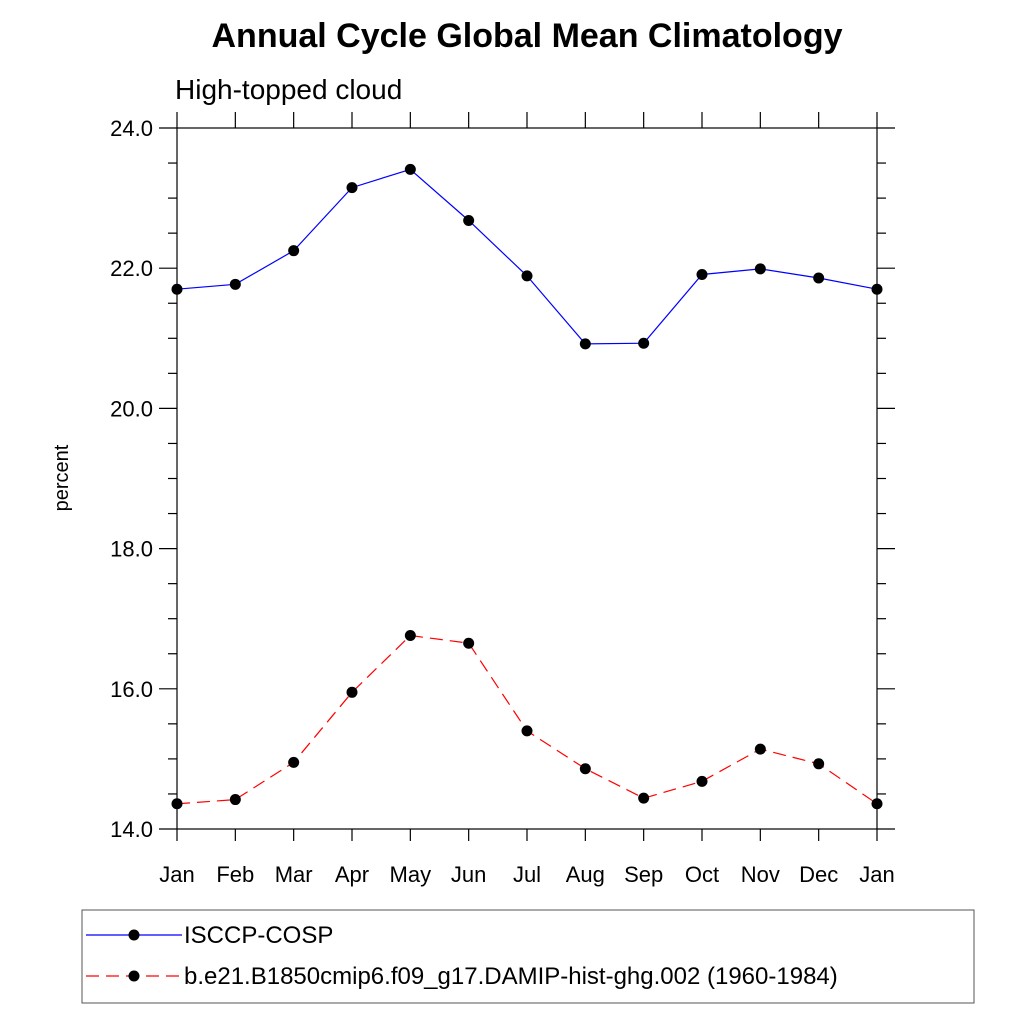 This screenshot has width=1024, height=1024. I want to click on legend-marker-isccp, so click(134, 935).